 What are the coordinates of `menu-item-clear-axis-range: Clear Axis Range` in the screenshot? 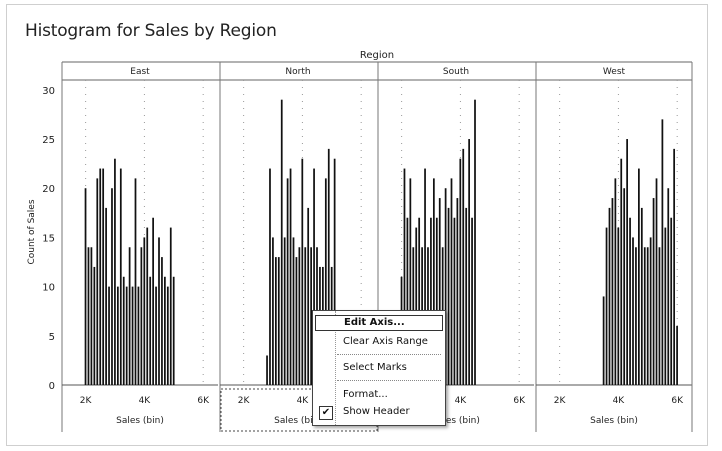 It's located at (379, 342).